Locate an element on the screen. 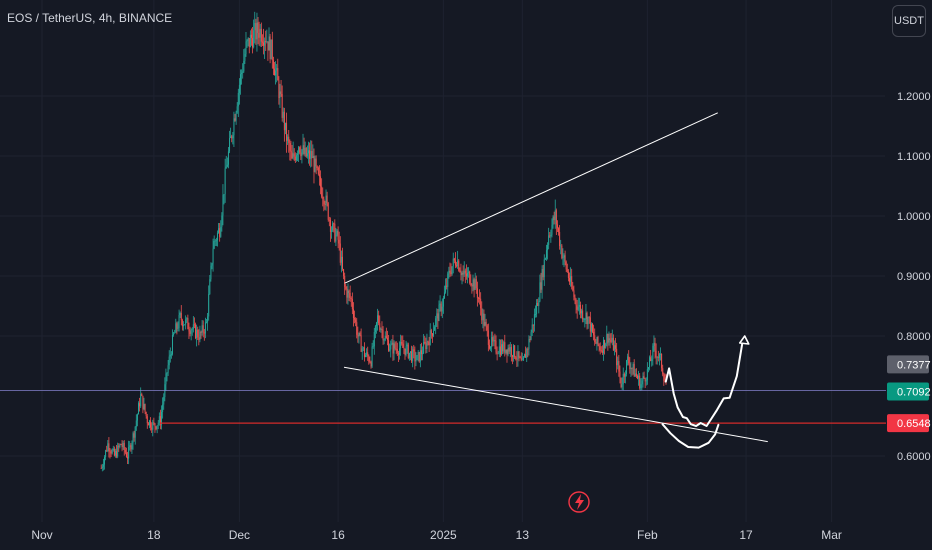 The image size is (932, 550). lower-trend-line is located at coordinates (555, 404).